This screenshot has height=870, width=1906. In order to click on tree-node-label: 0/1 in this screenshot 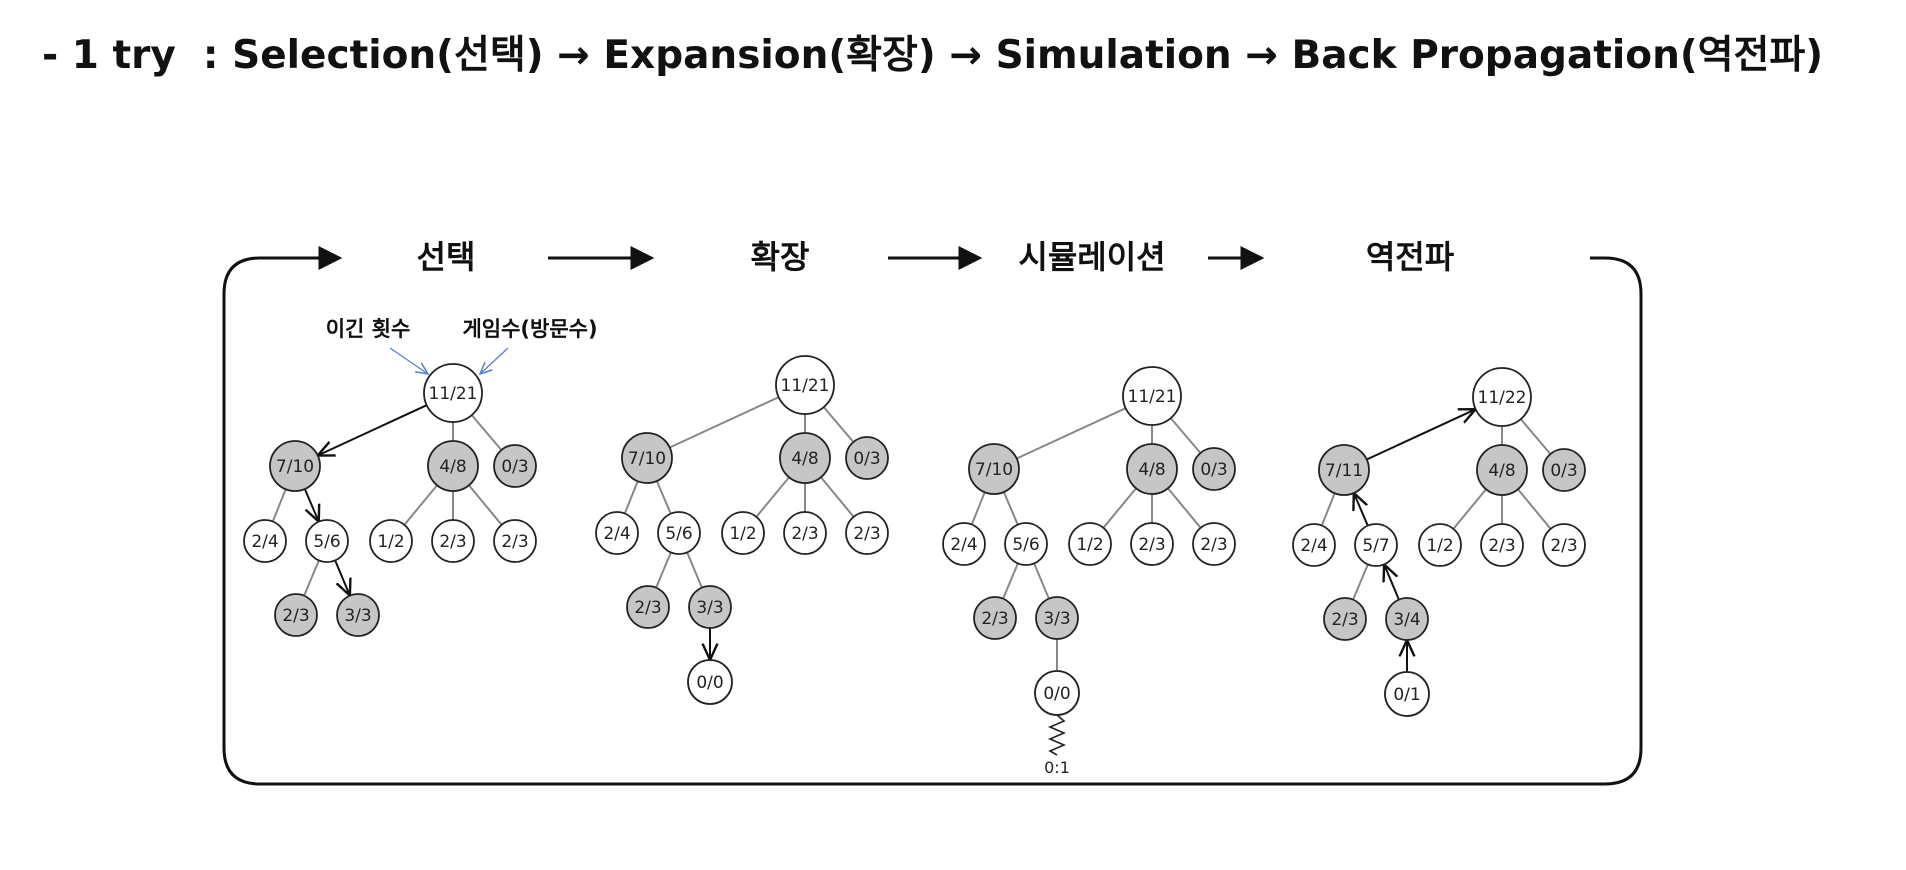, I will do `click(1406, 695)`.